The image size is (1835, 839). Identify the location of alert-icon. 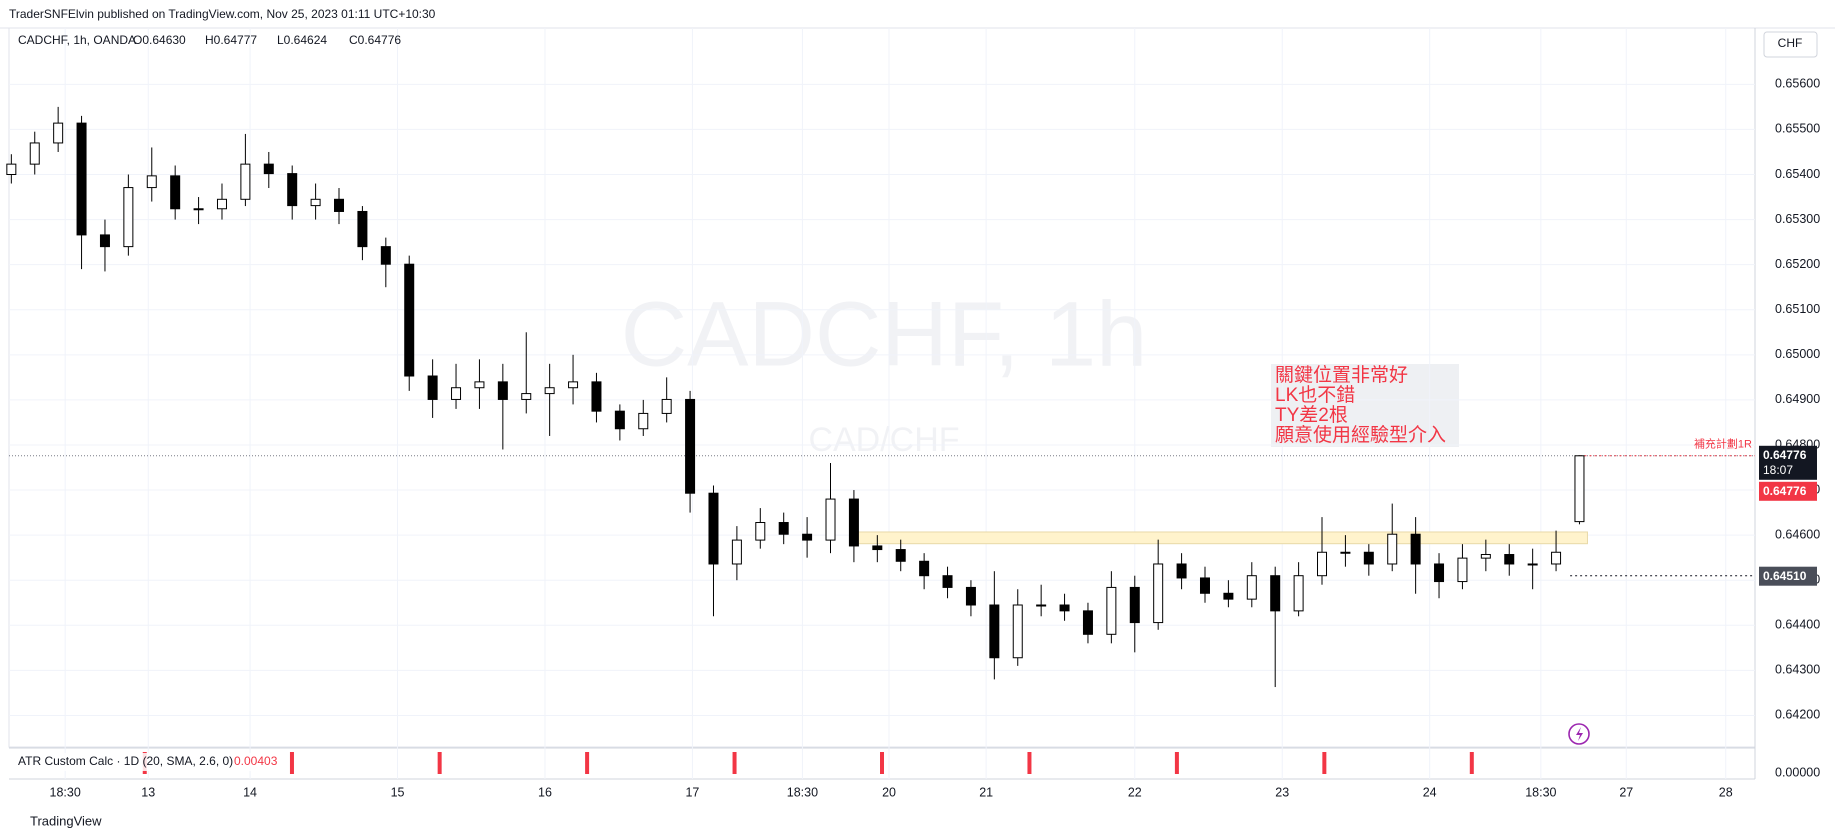
(1579, 734).